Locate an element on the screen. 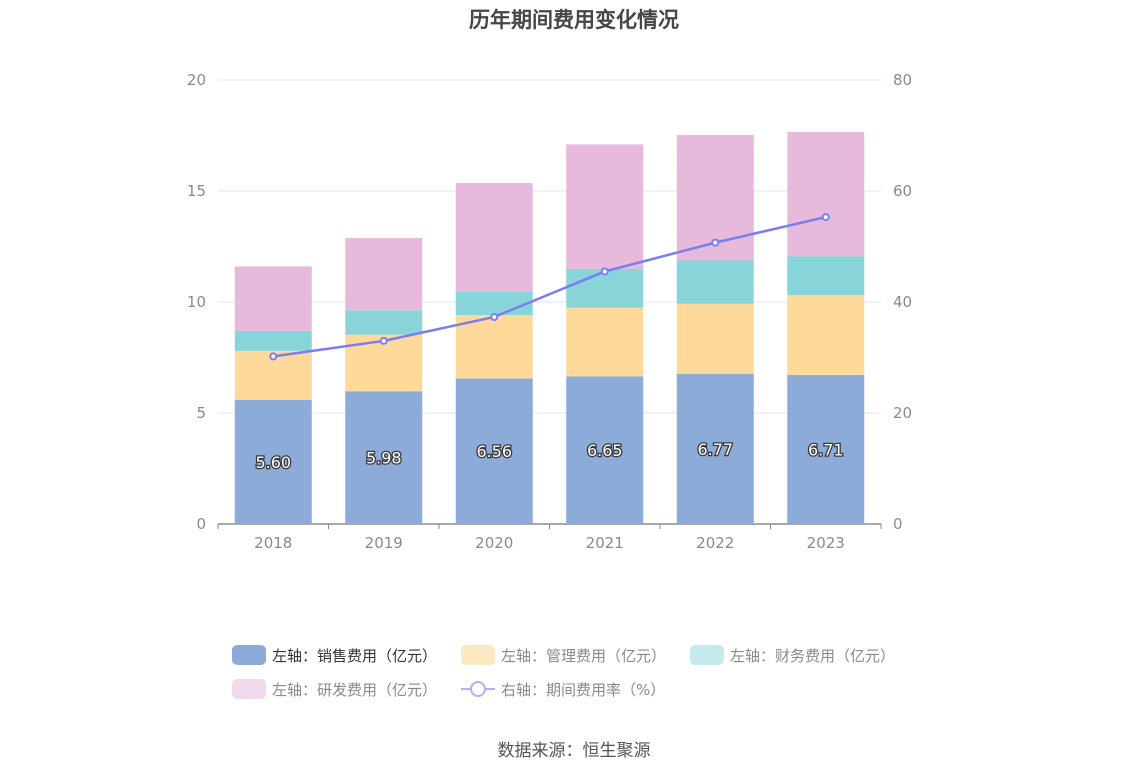 Image resolution: width=1148 pixels, height=776 pixels. legend-item-finance: 左轴：财务费用（亿元） is located at coordinates (792, 655).